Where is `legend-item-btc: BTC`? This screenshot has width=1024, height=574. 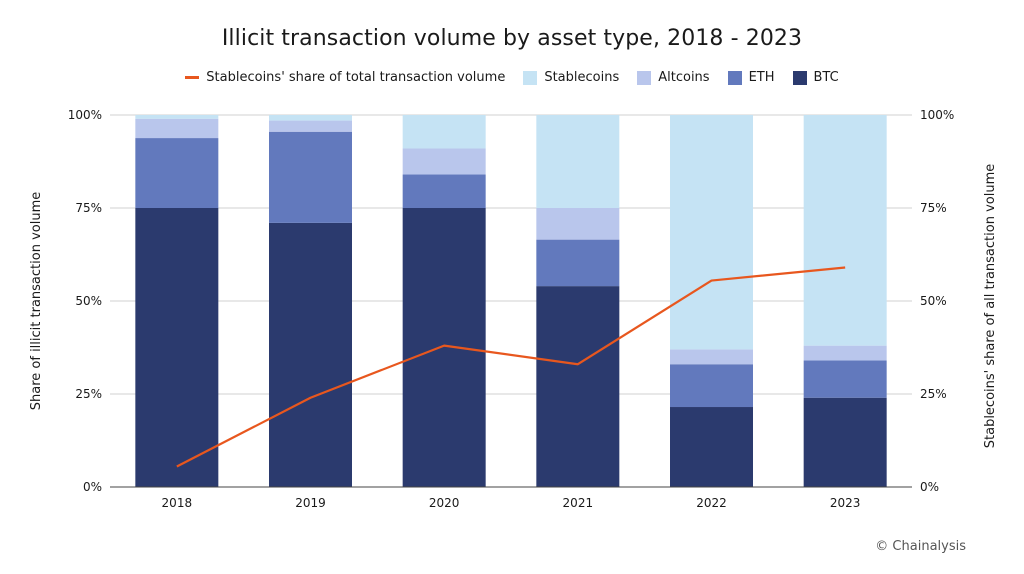 legend-item-btc: BTC is located at coordinates (815, 77).